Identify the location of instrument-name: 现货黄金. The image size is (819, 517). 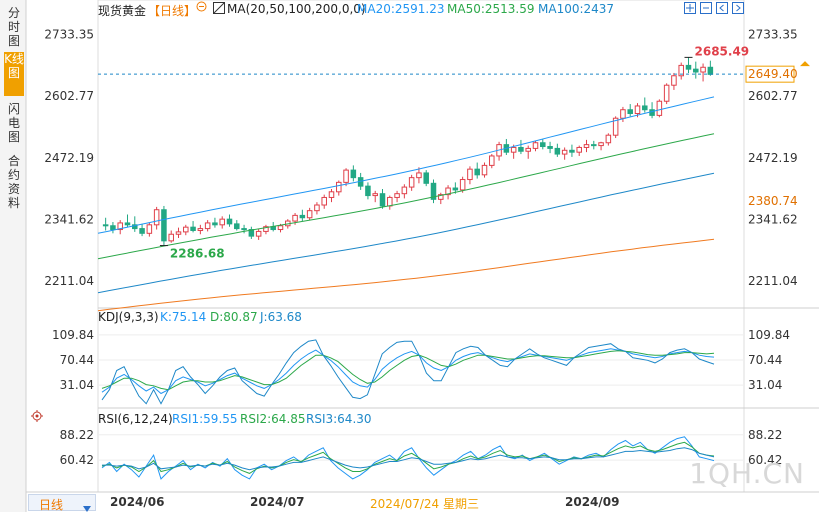
(122, 11).